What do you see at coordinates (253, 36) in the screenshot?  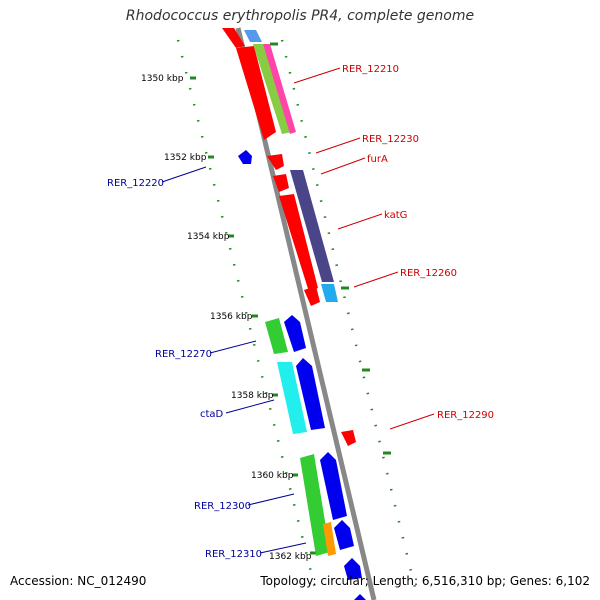 I see `gene-top-sky` at bounding box center [253, 36].